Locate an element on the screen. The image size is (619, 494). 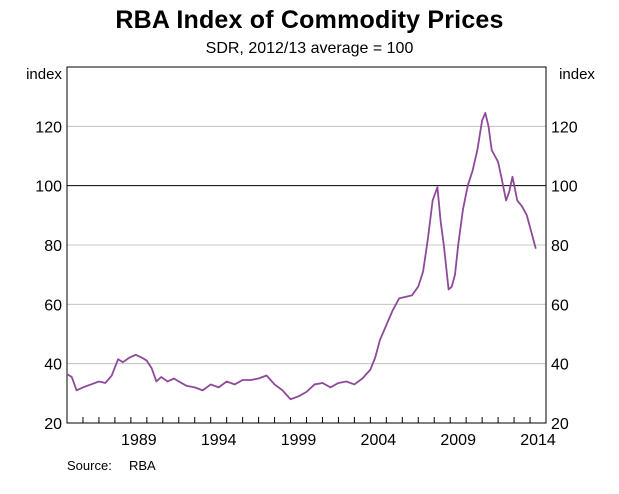
source-note: Source: RBA is located at coordinates (111, 465).